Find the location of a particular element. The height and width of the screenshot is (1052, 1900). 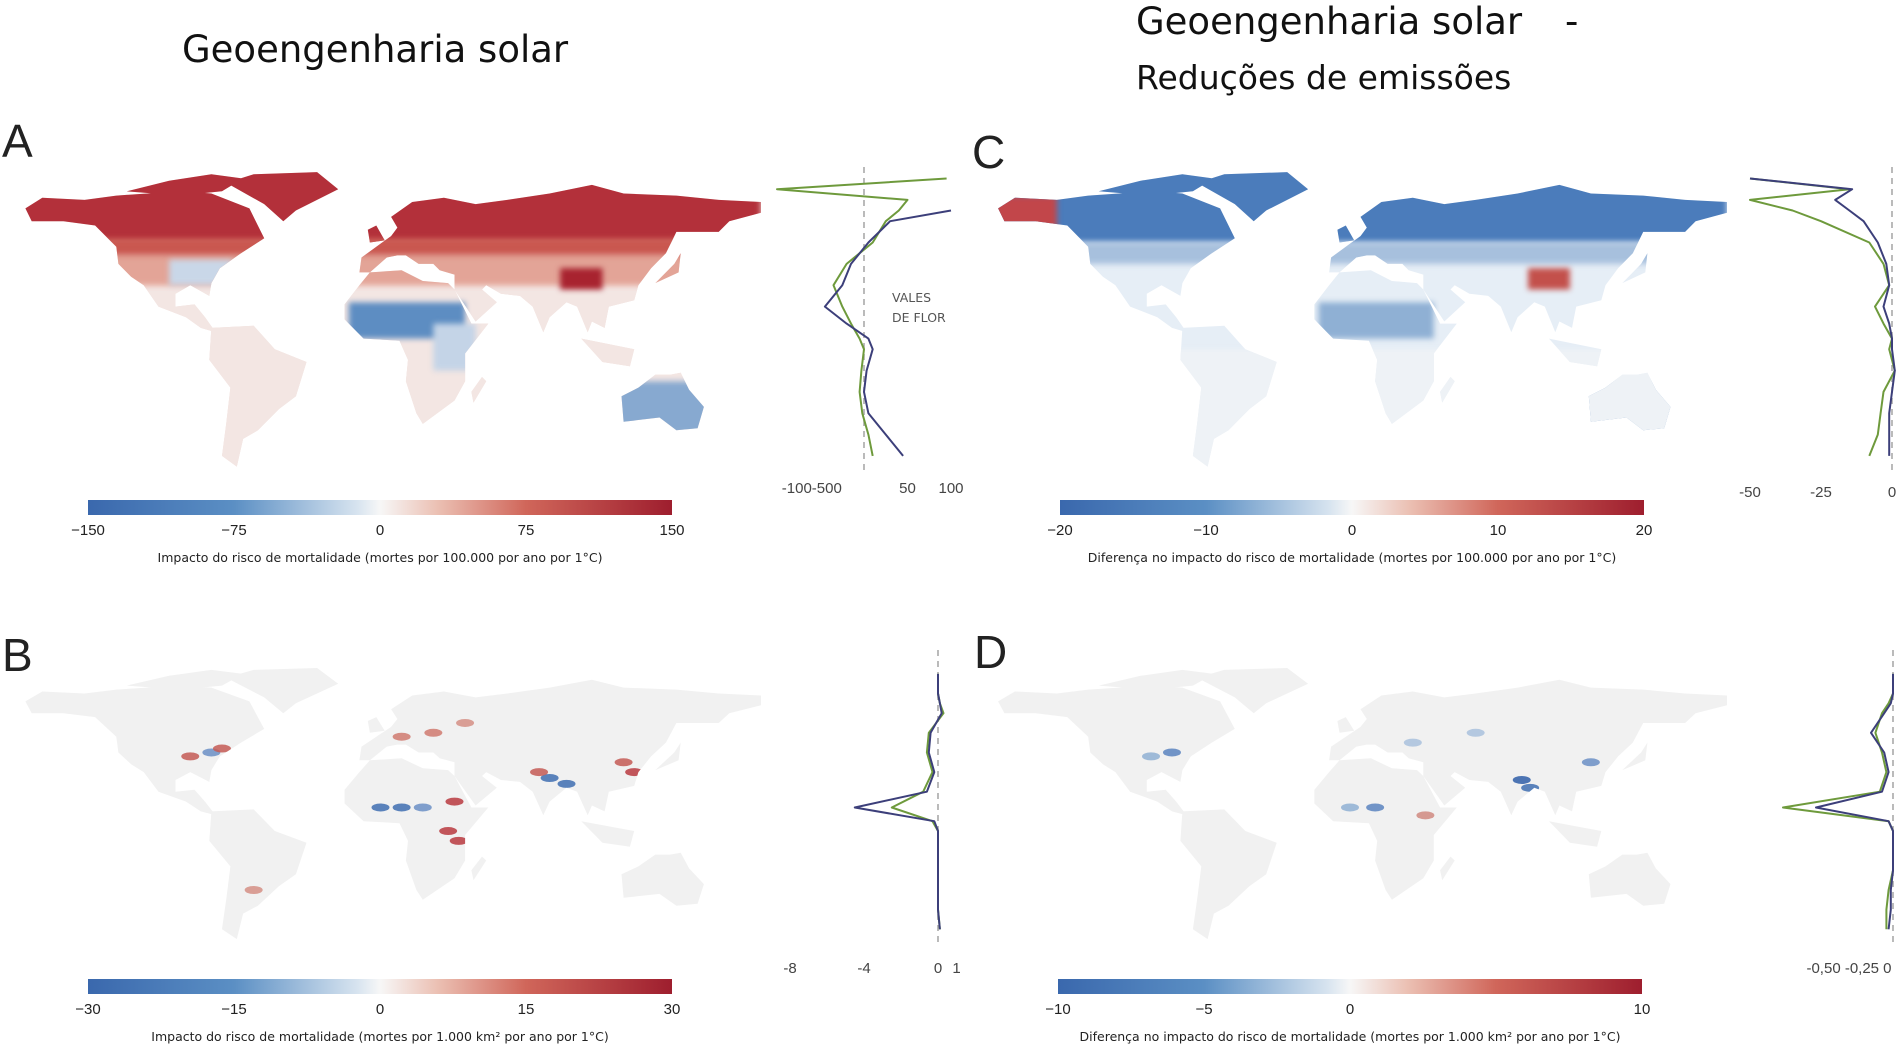

colorbar-tick-label: −5 is located at coordinates (1204, 1009).